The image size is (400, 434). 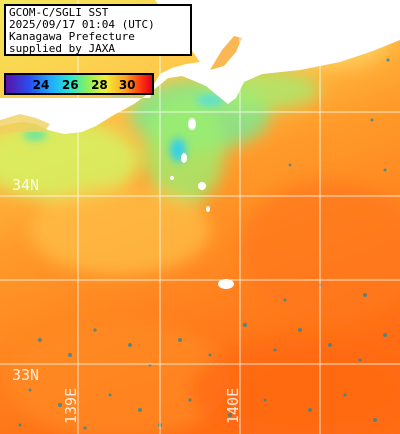 I want to click on colorbar-tick-28: 28, so click(x=99, y=85).